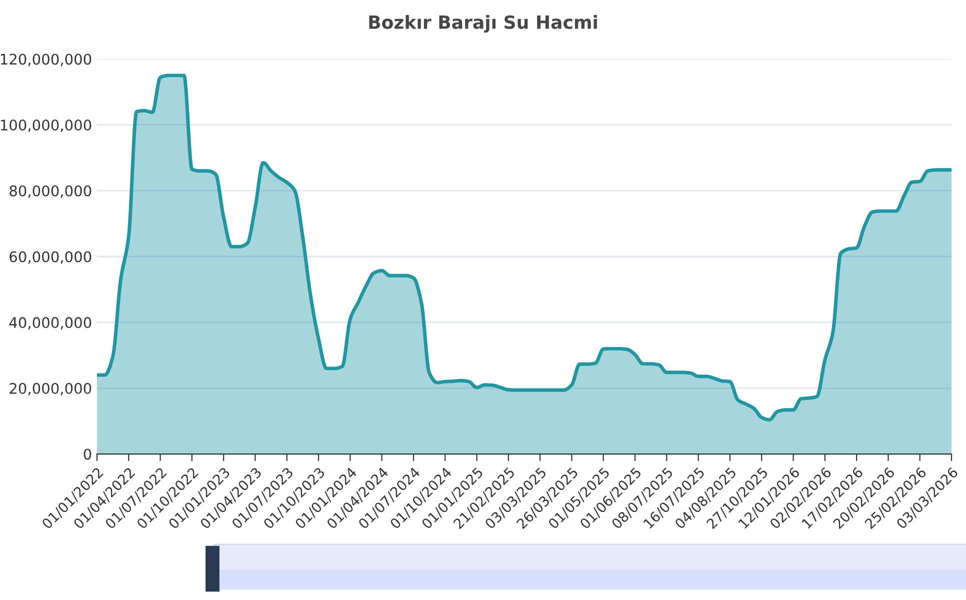 This screenshot has height=600, width=966. I want to click on y-tick-label: 20,000,000, so click(51, 389).